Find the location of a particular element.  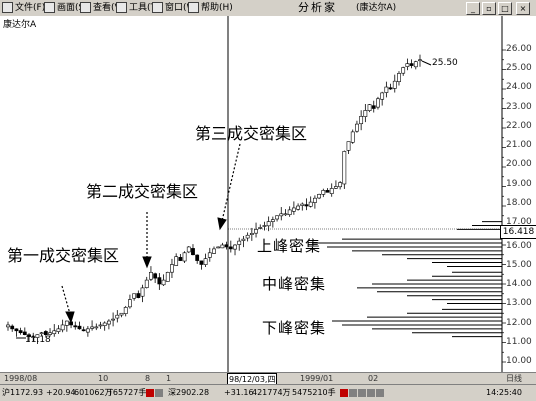

window-icon is located at coordinates (157, 7).